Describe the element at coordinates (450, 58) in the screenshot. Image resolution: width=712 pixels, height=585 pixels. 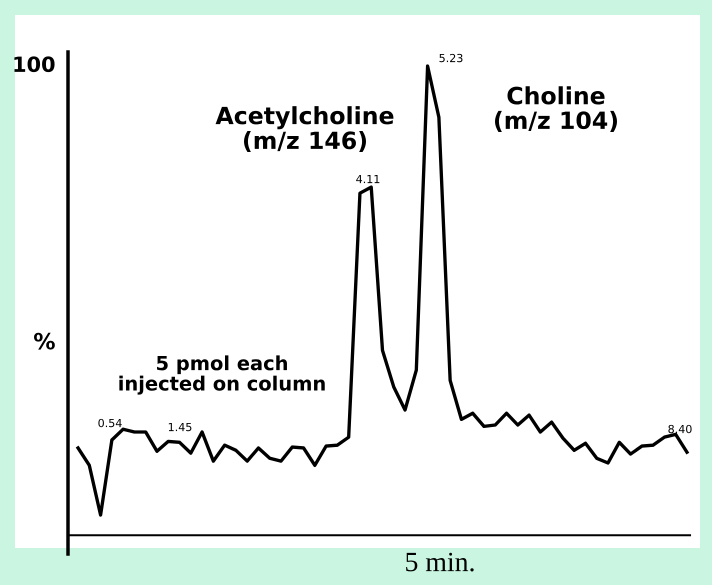
I see `text: 5.23` at that location.